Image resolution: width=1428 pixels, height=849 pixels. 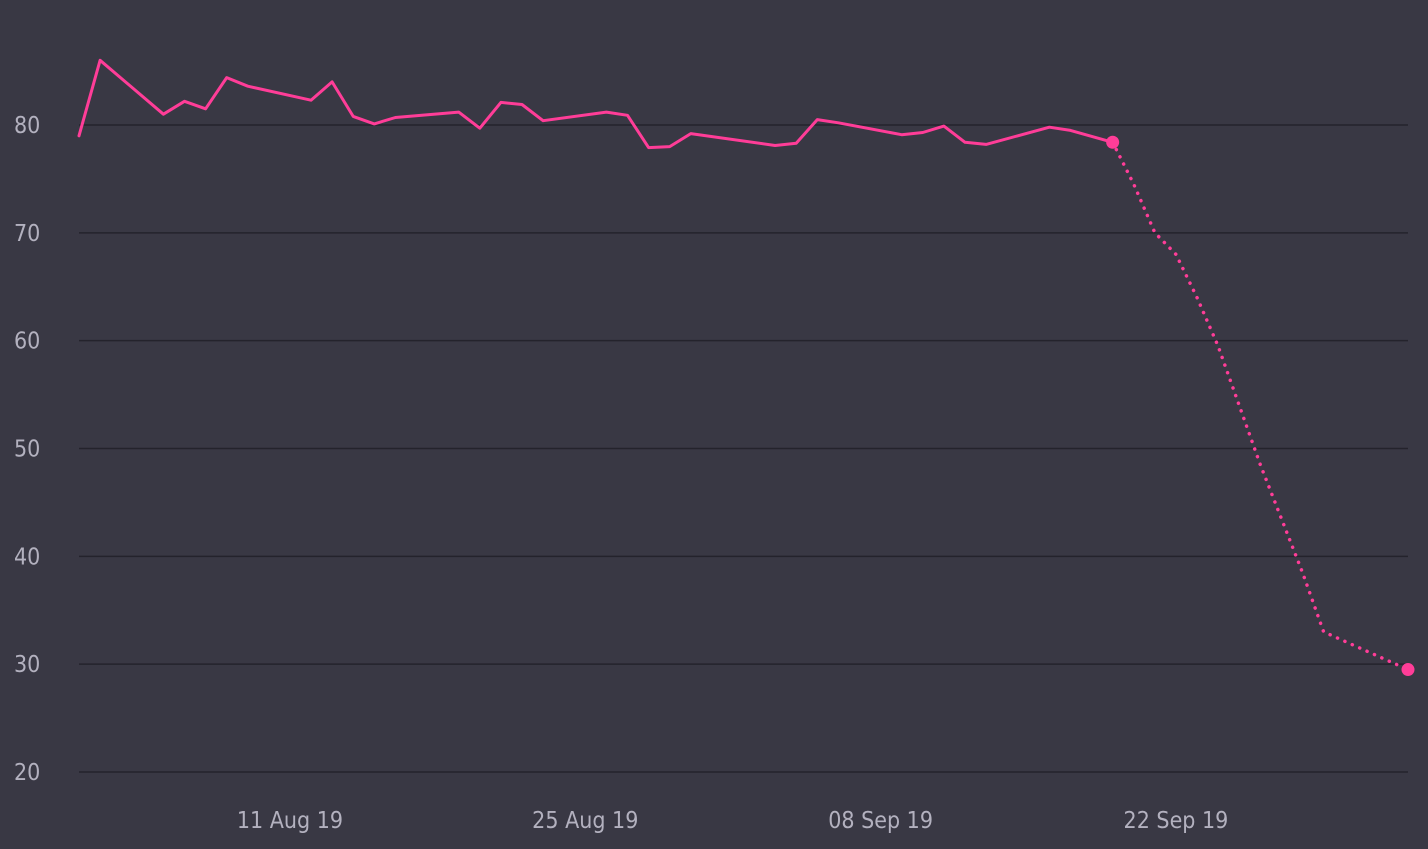 I want to click on x-tick-label-0: 11 Aug 19, so click(x=290, y=821).